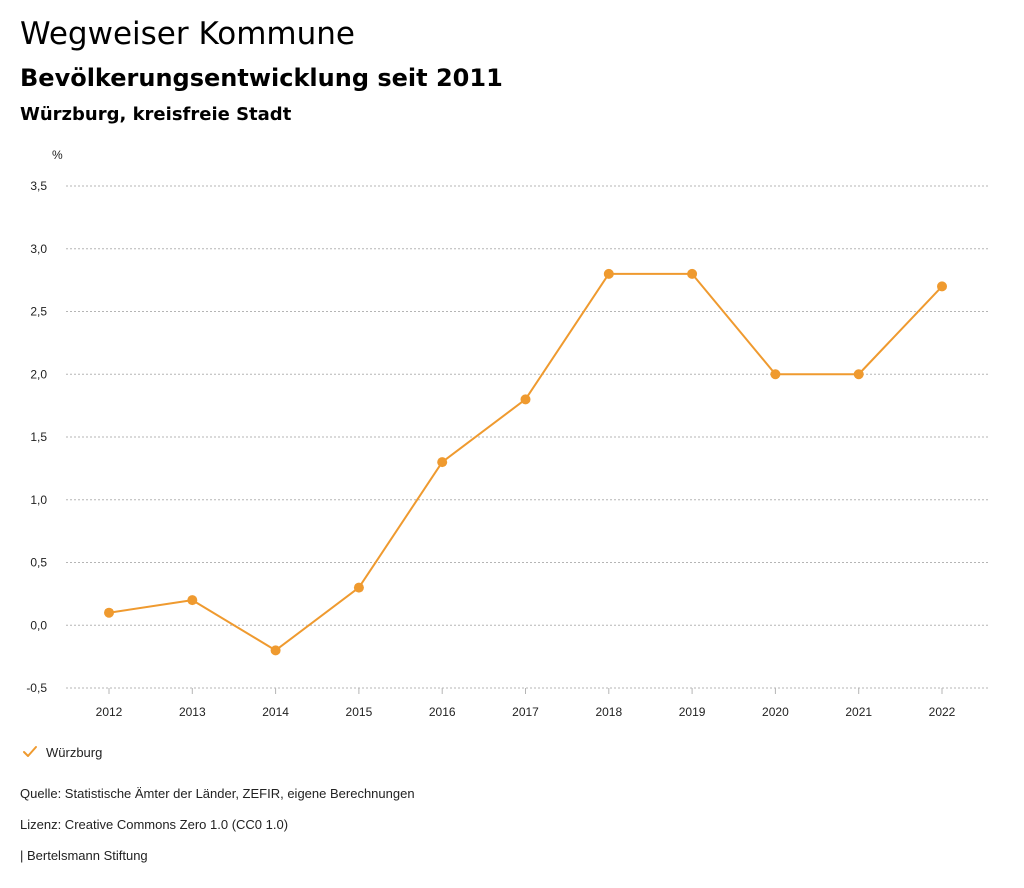 The height and width of the screenshot is (888, 1024). What do you see at coordinates (38, 186) in the screenshot?
I see `y-tick-label: 3,5` at bounding box center [38, 186].